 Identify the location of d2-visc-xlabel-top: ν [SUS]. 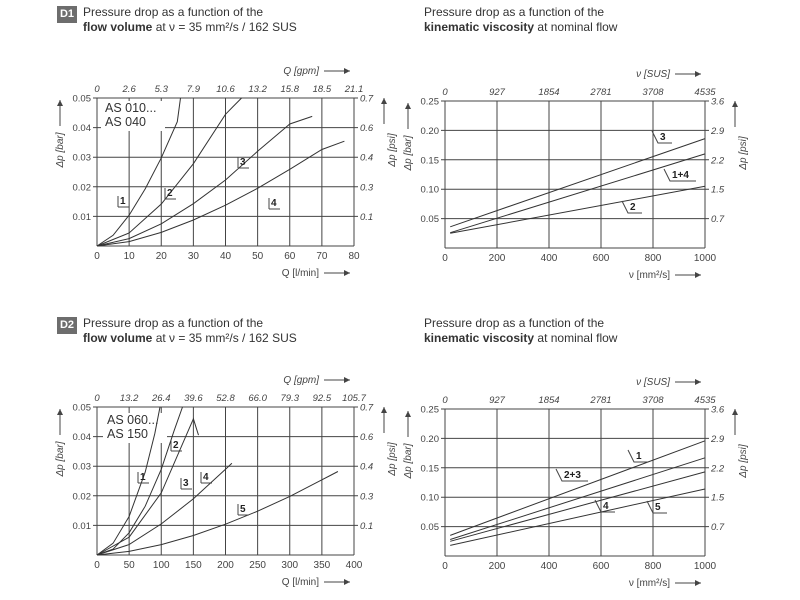
(653, 382).